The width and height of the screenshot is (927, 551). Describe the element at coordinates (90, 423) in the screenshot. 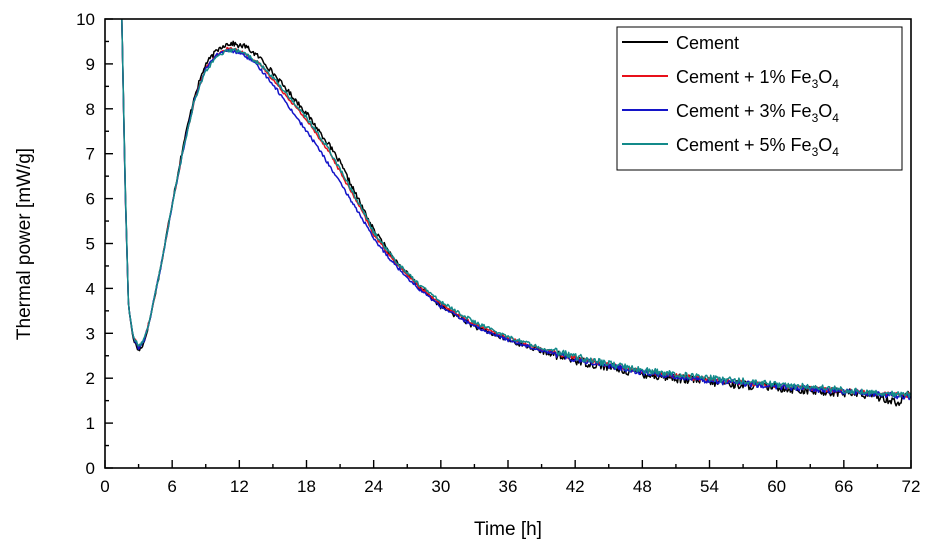

I see `y-tick-label: 1` at that location.